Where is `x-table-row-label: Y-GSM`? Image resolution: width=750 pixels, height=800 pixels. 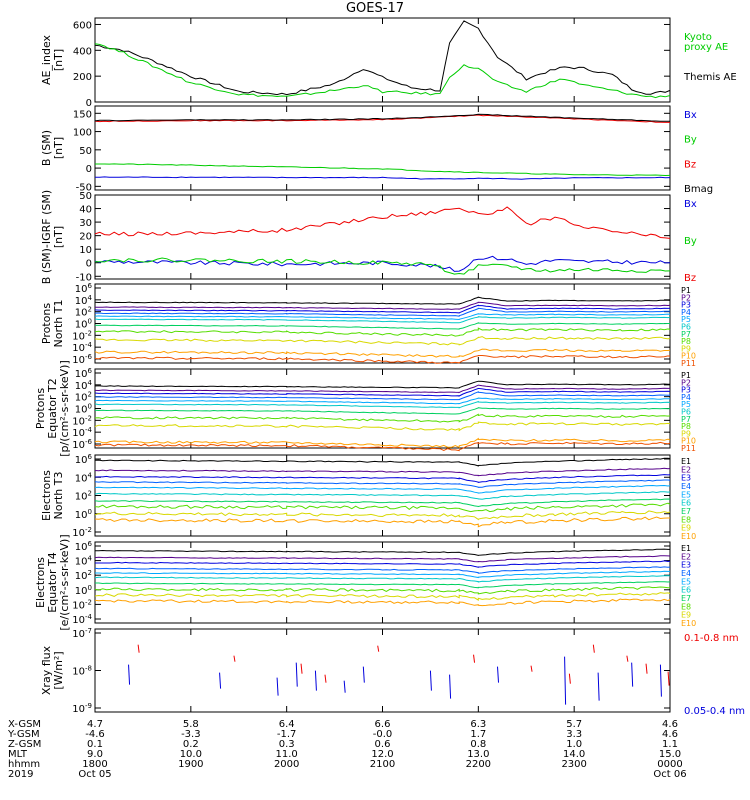
x-table-row-label: Y-GSM is located at coordinates (23, 734).